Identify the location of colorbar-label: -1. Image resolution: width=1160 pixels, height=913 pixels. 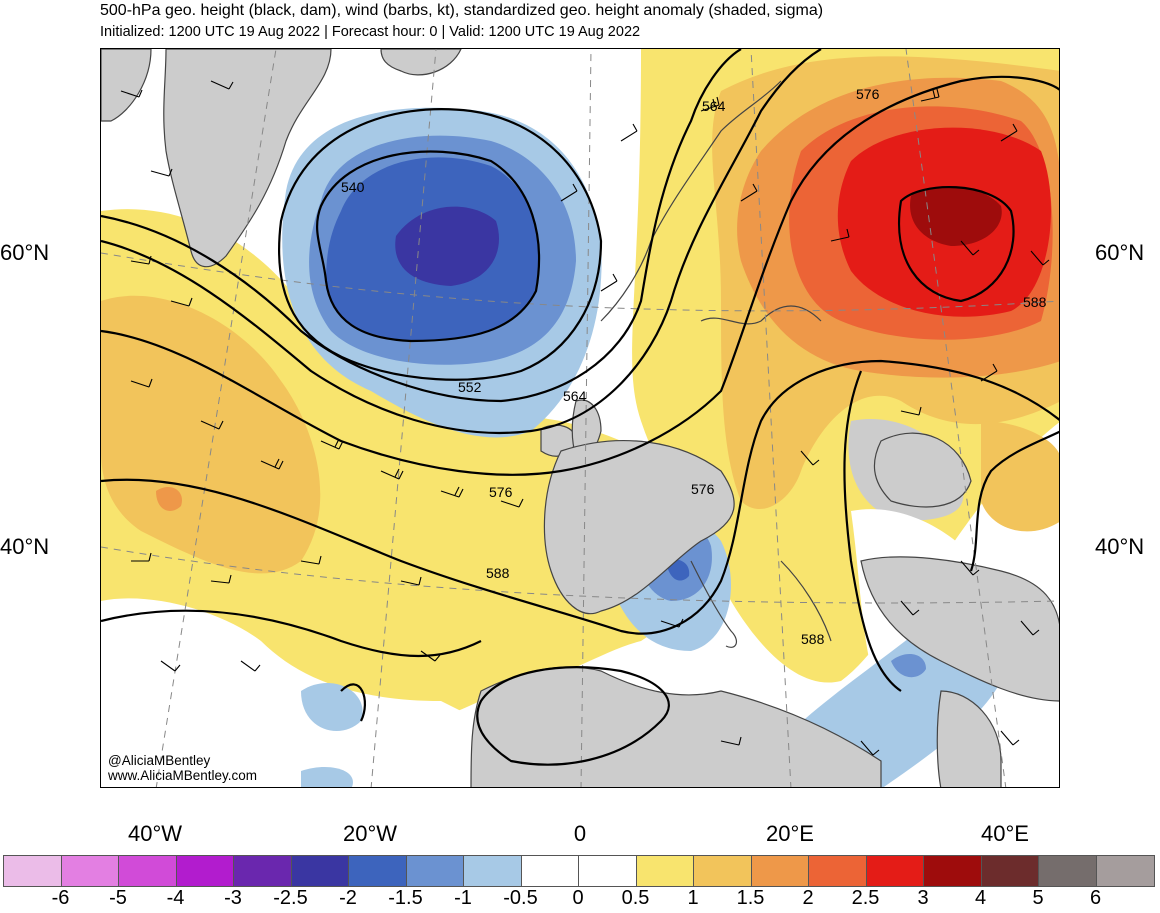
(463, 898).